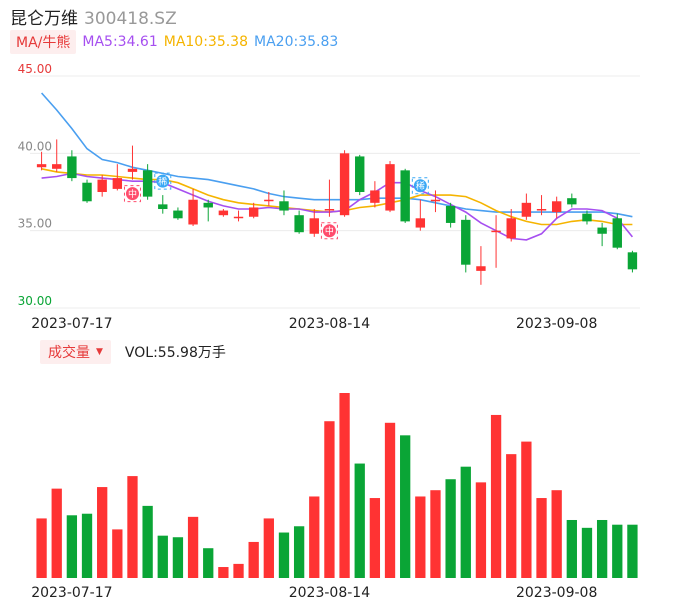 The width and height of the screenshot is (686, 606). What do you see at coordinates (75, 352) in the screenshot?
I see `volume-toggle-button: 成交量 ▼` at bounding box center [75, 352].